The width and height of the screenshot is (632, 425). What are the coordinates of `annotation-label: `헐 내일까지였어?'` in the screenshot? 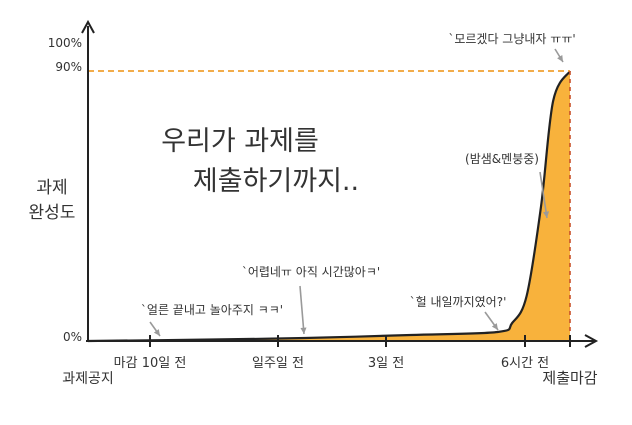 It's located at (458, 302).